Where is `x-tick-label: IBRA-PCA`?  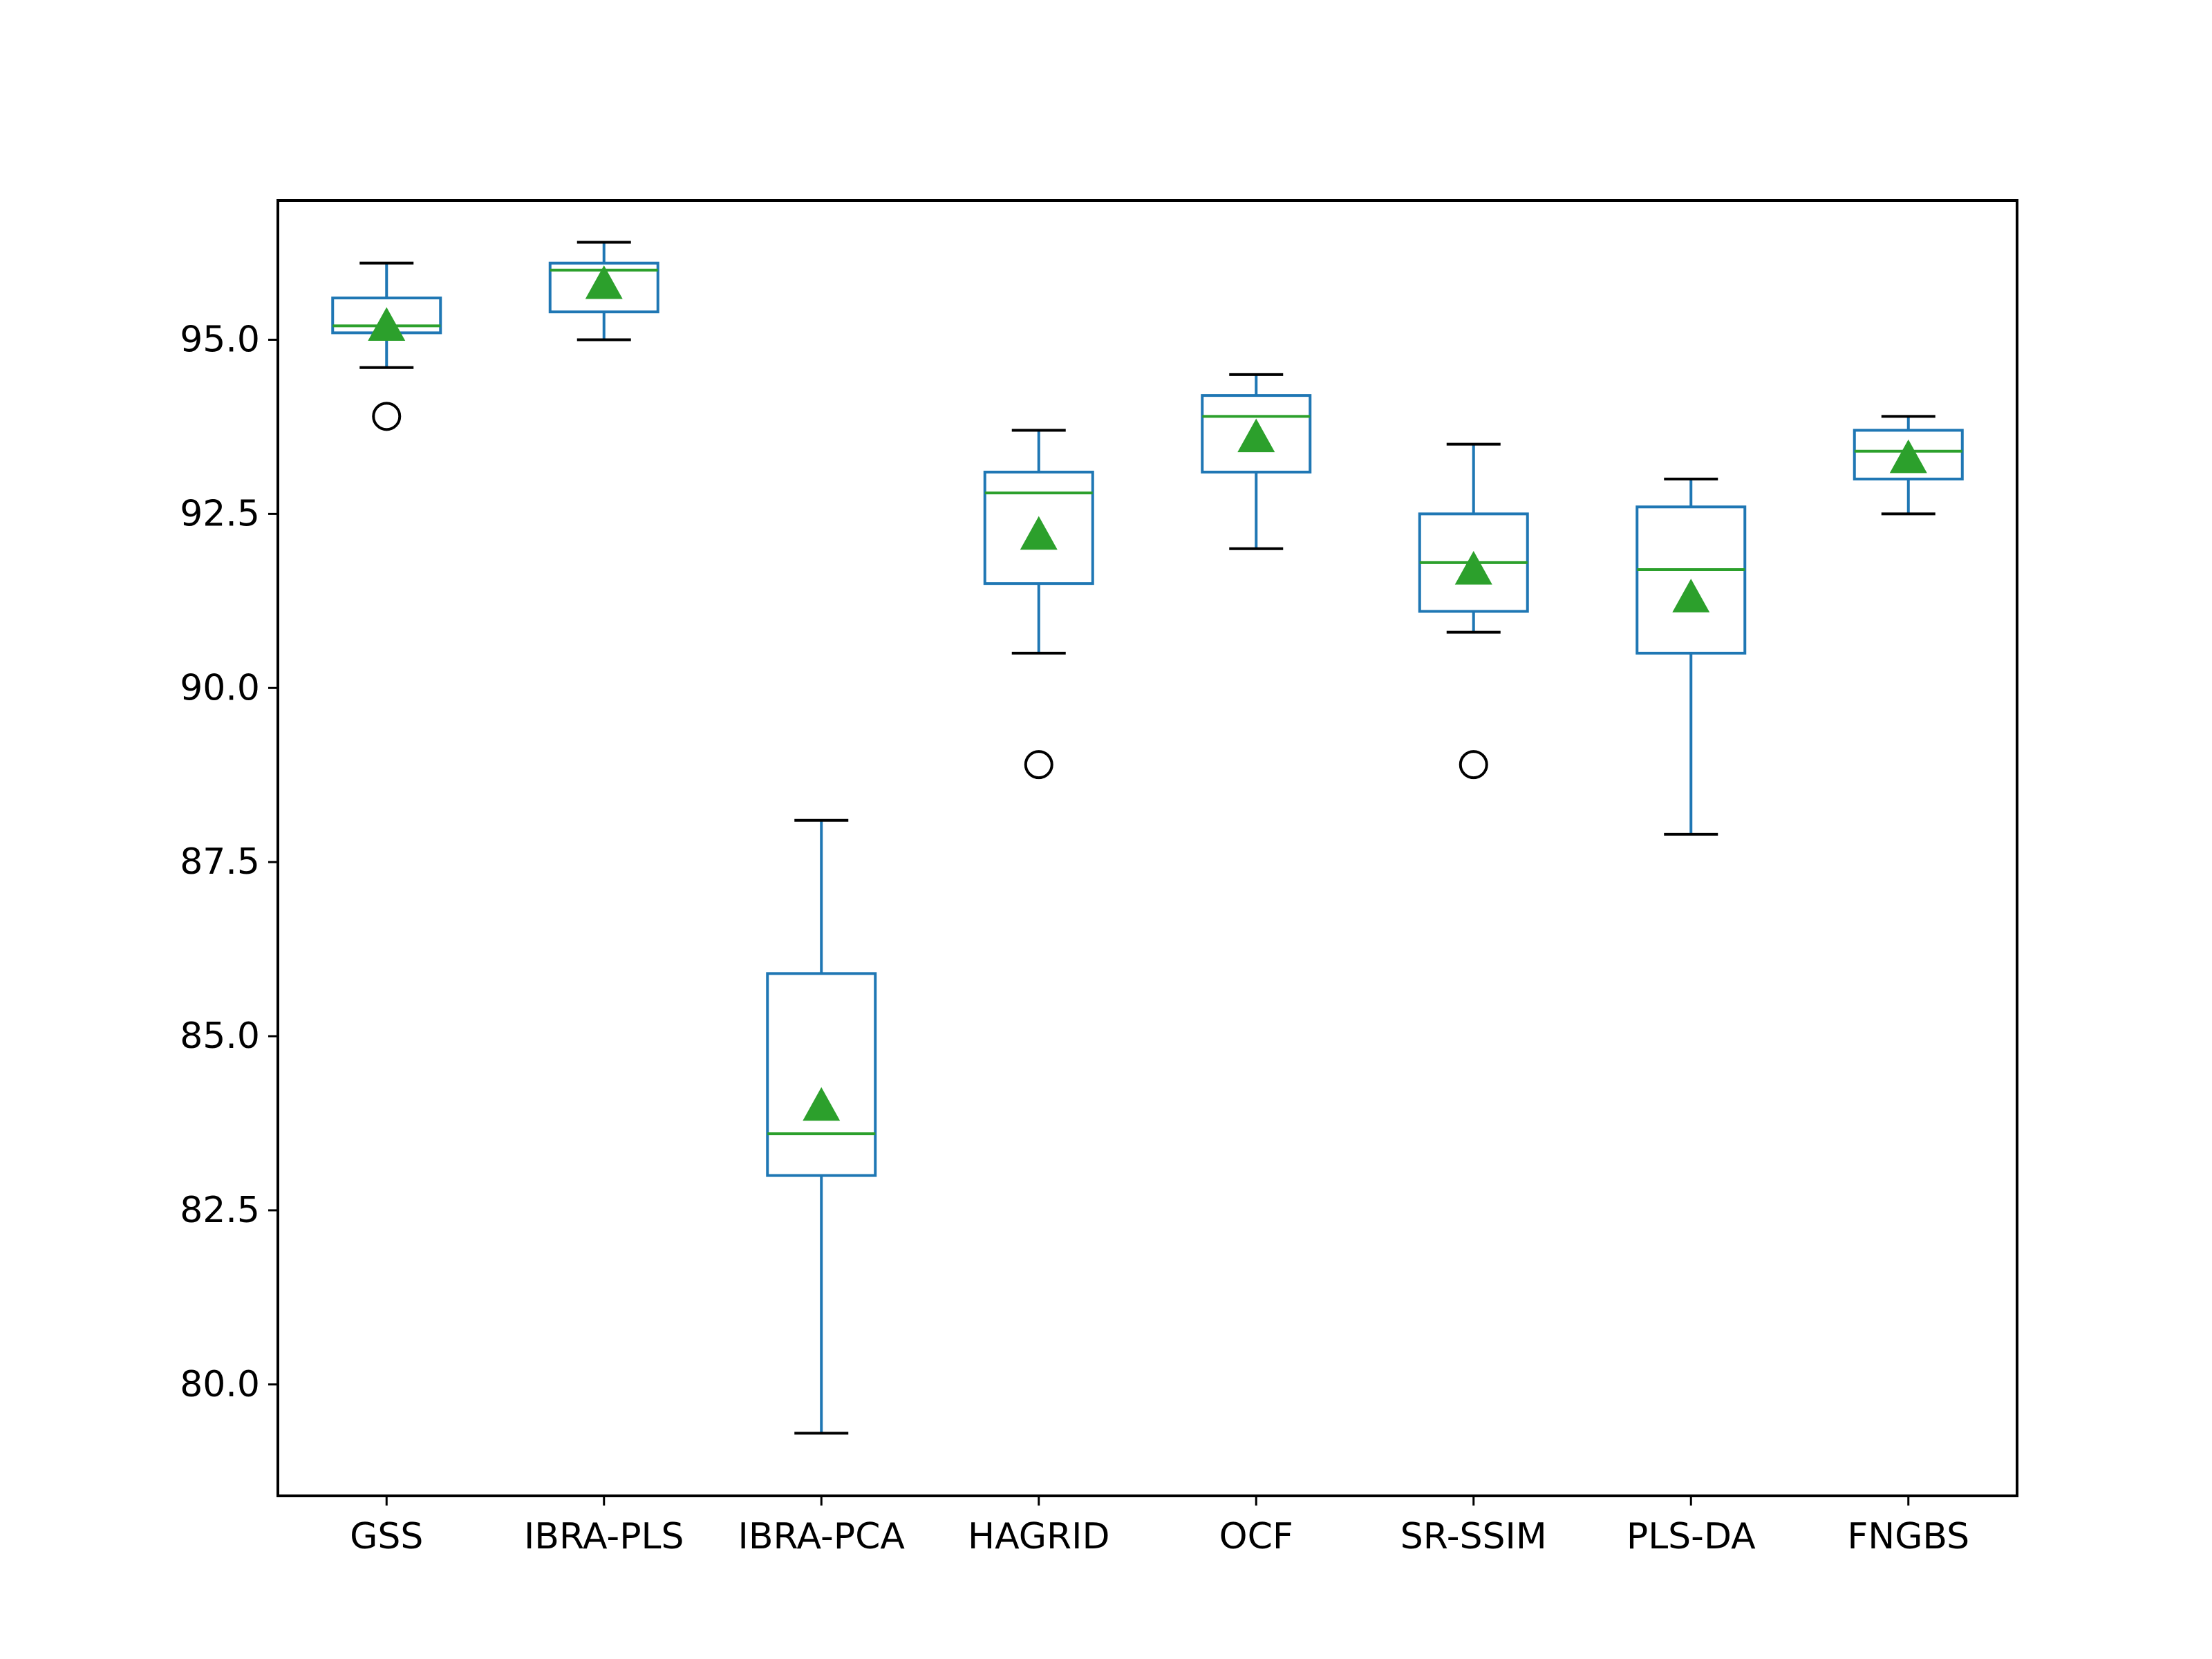 x-tick-label: IBRA-PCA is located at coordinates (822, 1536).